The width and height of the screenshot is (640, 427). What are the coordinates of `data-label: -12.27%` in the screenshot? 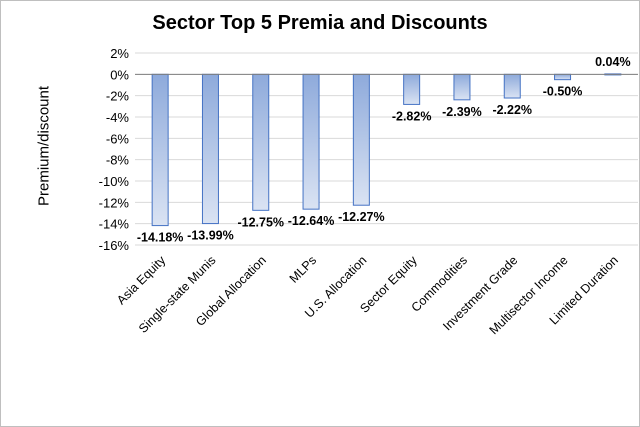 It's located at (361, 217).